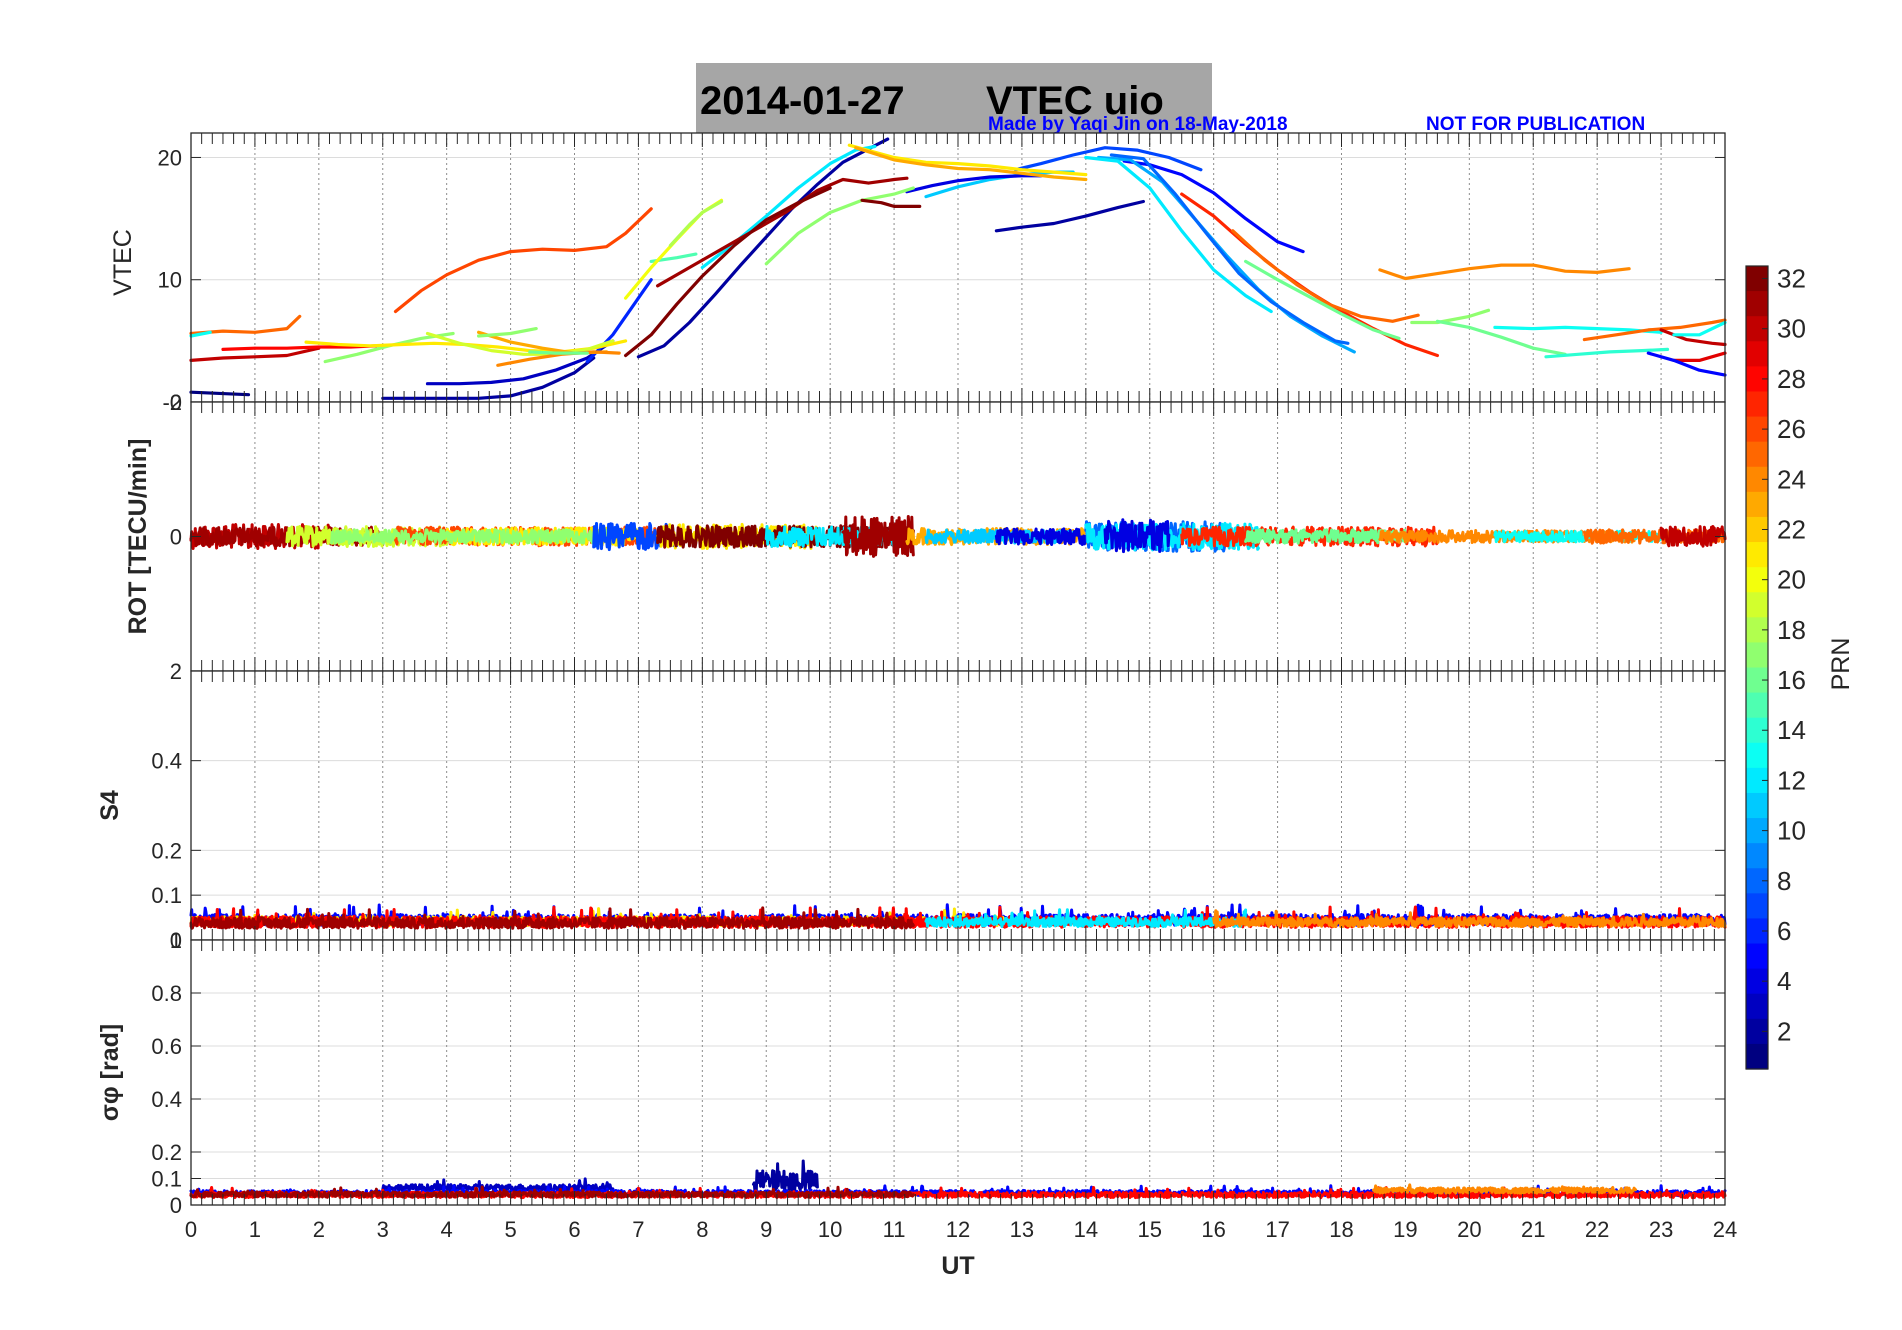  I want to click on sigma_phi-xtick-label: 21, so click(1533, 1229).